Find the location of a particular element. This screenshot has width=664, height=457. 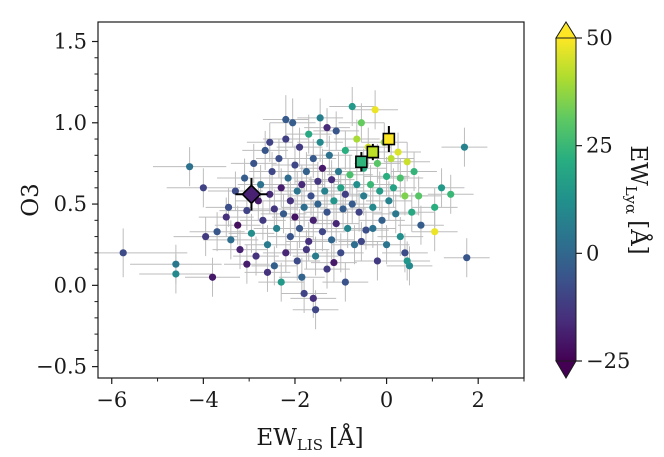

colorbar-tick-label: 50 is located at coordinates (599, 38).